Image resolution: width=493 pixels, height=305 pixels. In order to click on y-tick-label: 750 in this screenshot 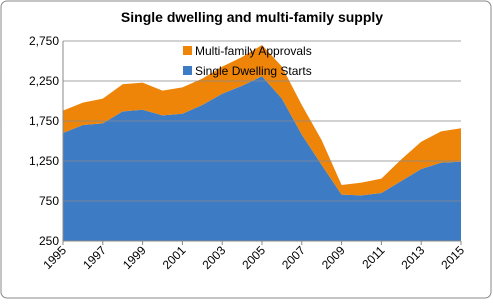, I will do `click(49, 201)`.